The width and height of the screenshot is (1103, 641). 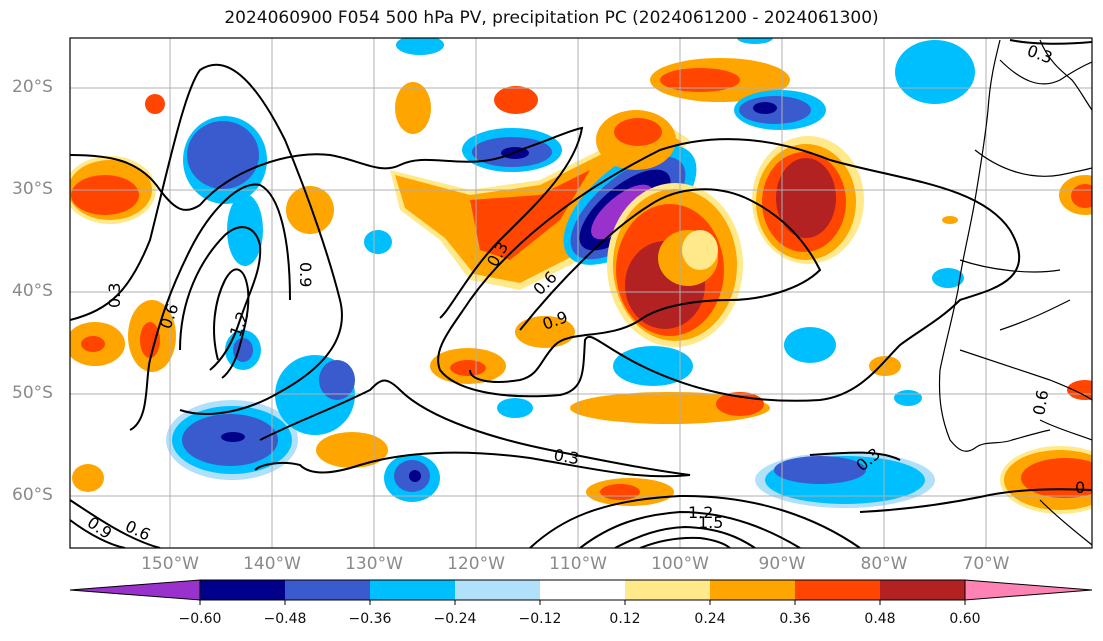 I want to click on lon-label-80w: 80°W, so click(x=884, y=564).